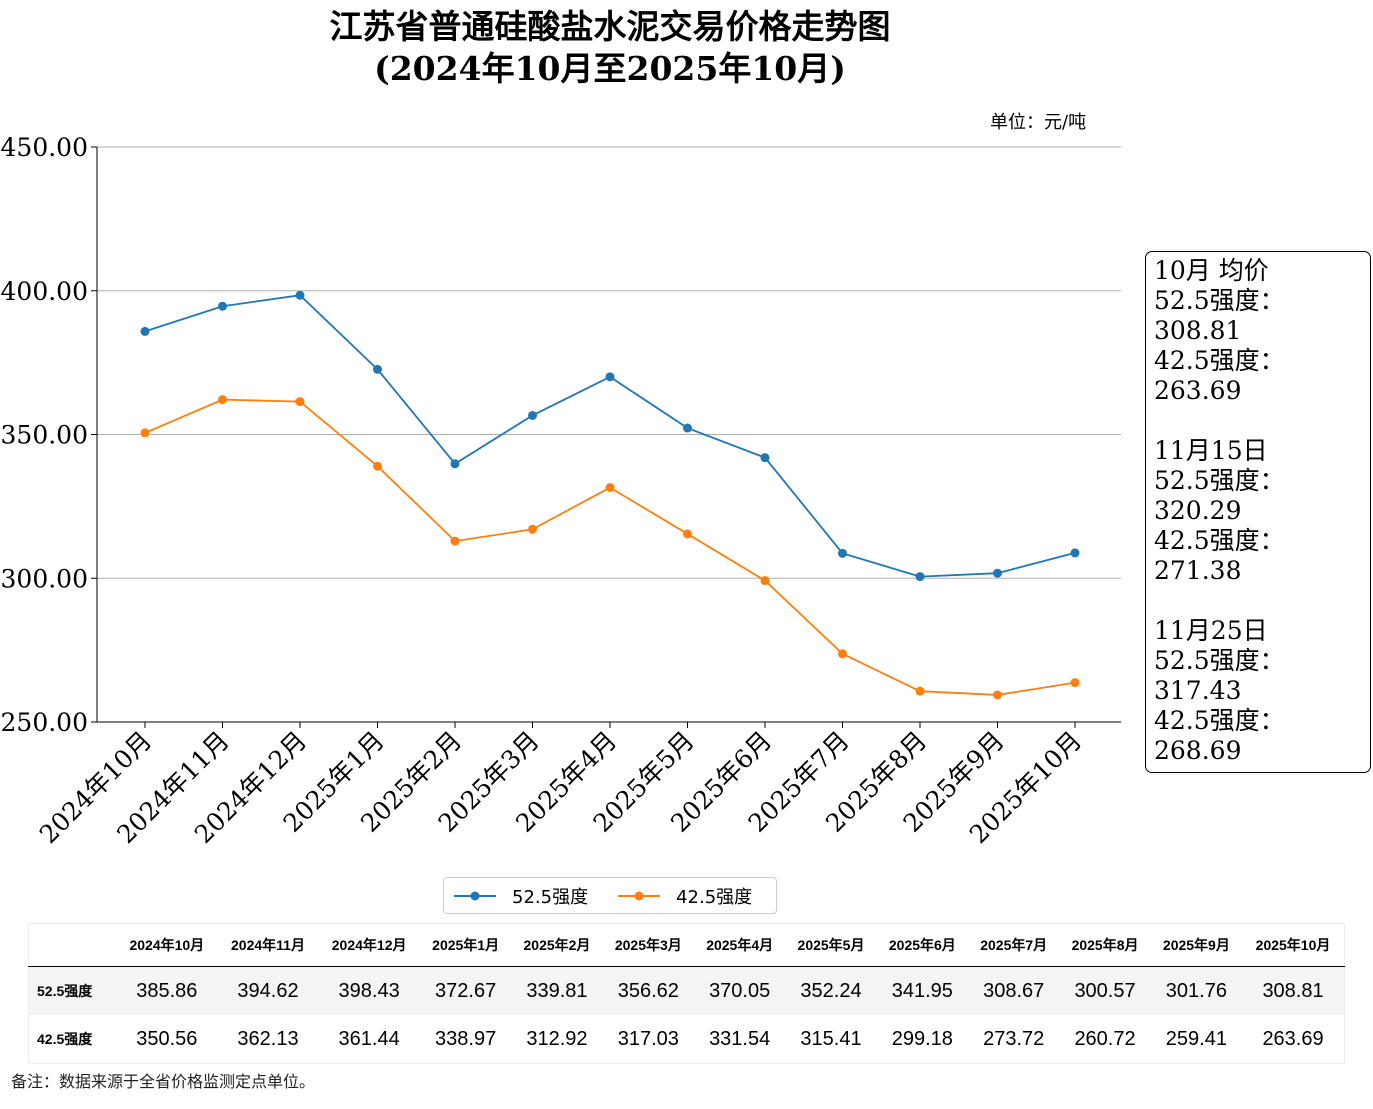 This screenshot has width=1373, height=1109. What do you see at coordinates (163, 1081) in the screenshot?
I see `footnote: 备注：数据来源于全省价格监测定点单位。` at bounding box center [163, 1081].